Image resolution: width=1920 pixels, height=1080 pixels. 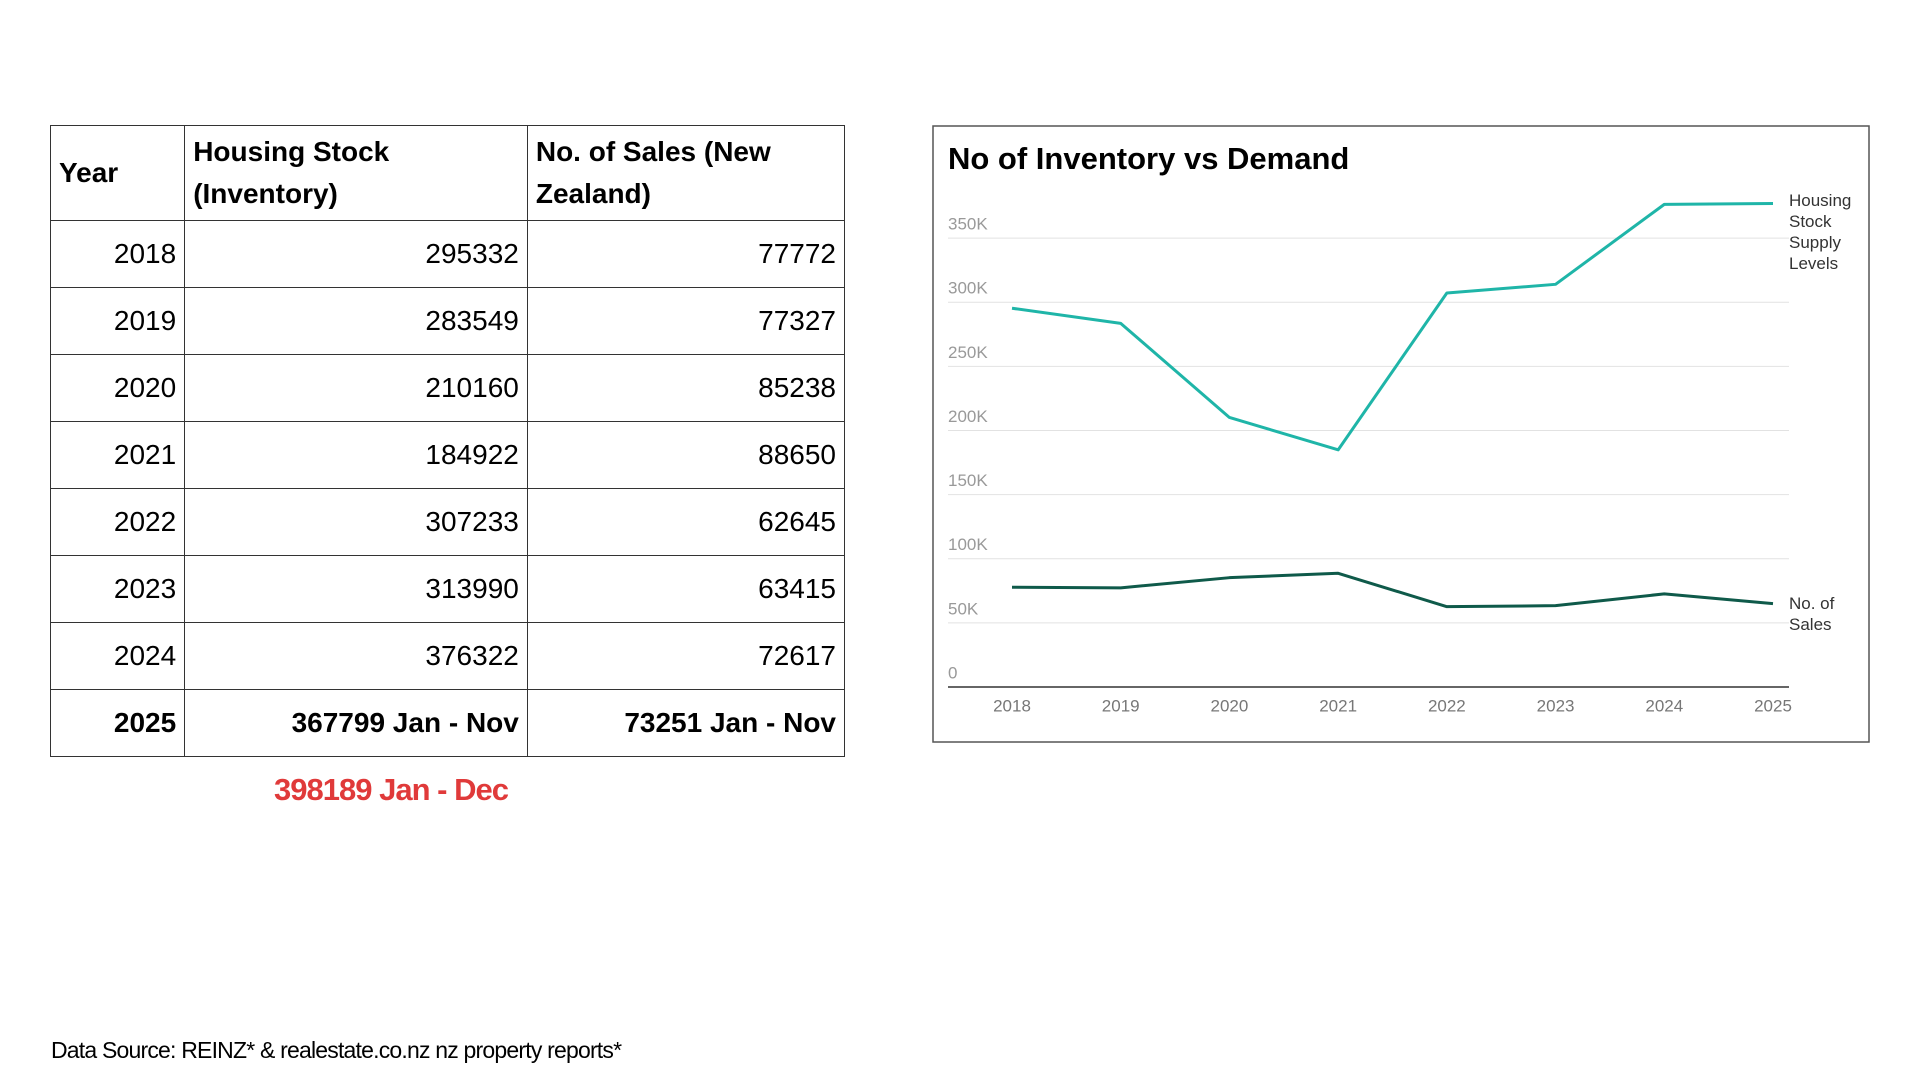 I want to click on table-row: 2021 184922 88650, so click(x=447, y=455).